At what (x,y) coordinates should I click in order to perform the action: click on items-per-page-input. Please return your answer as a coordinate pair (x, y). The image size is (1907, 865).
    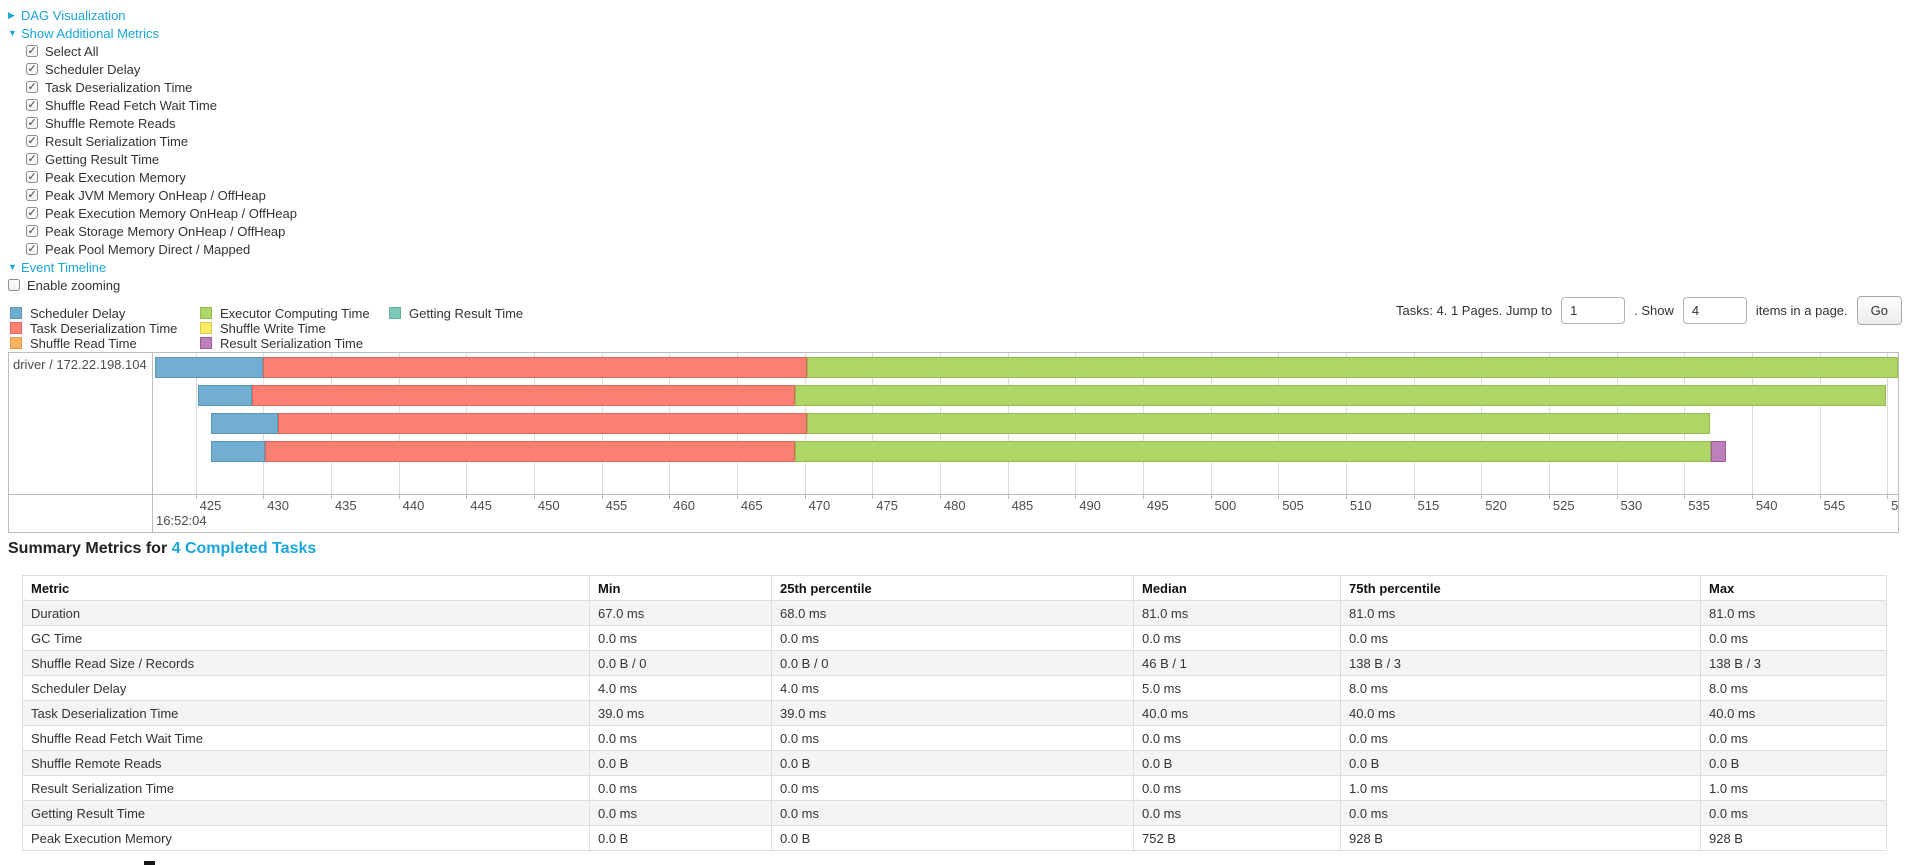
    Looking at the image, I should click on (1714, 310).